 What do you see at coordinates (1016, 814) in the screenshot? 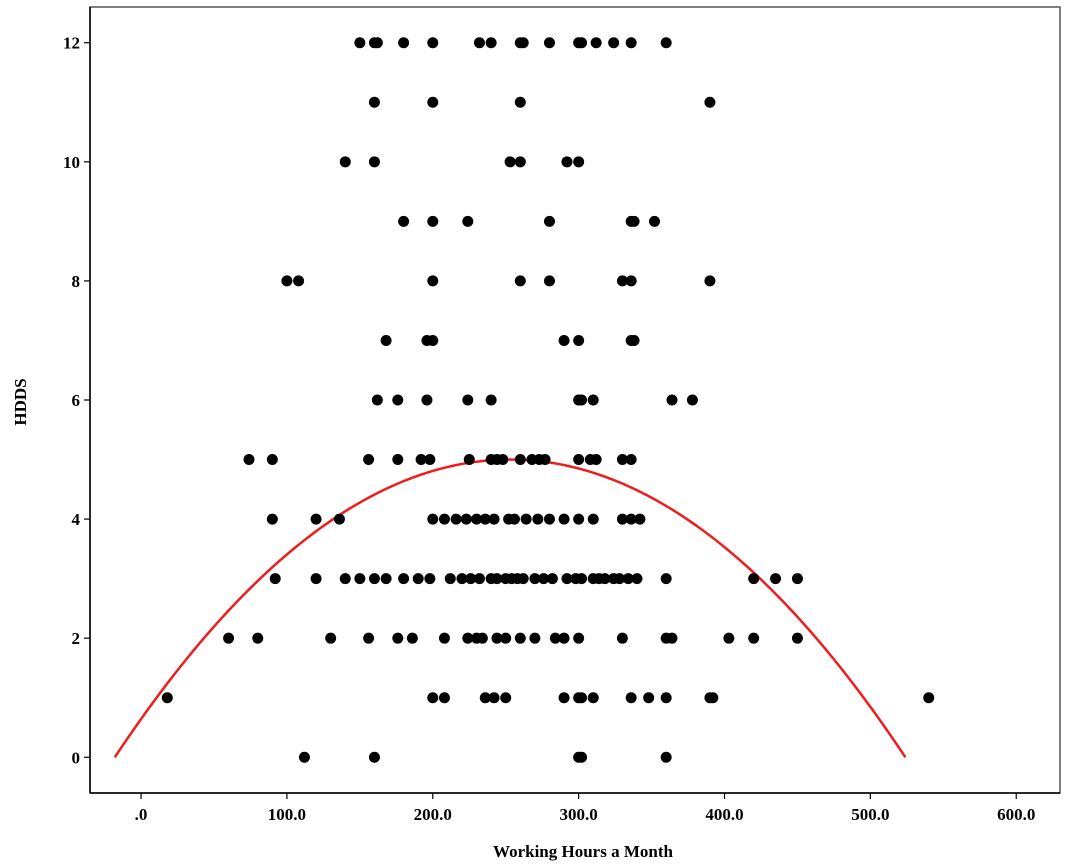
I see `x-tick-label: 600.0` at bounding box center [1016, 814].